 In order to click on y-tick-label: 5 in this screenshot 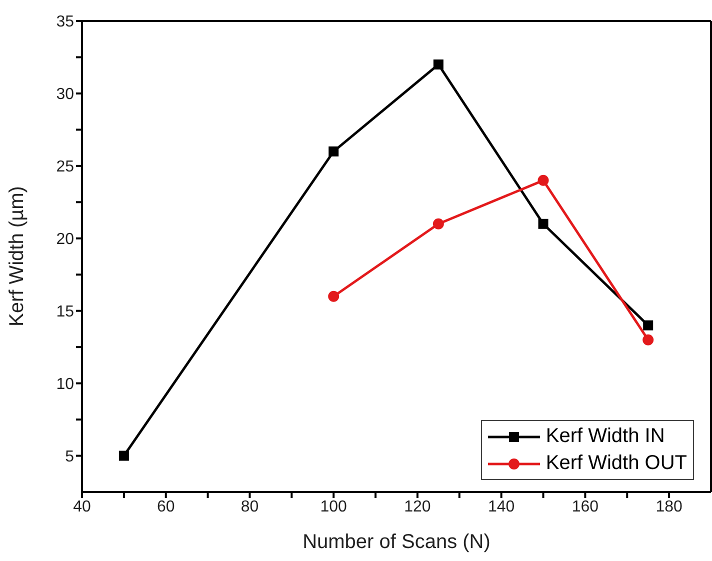, I will do `click(69, 457)`.